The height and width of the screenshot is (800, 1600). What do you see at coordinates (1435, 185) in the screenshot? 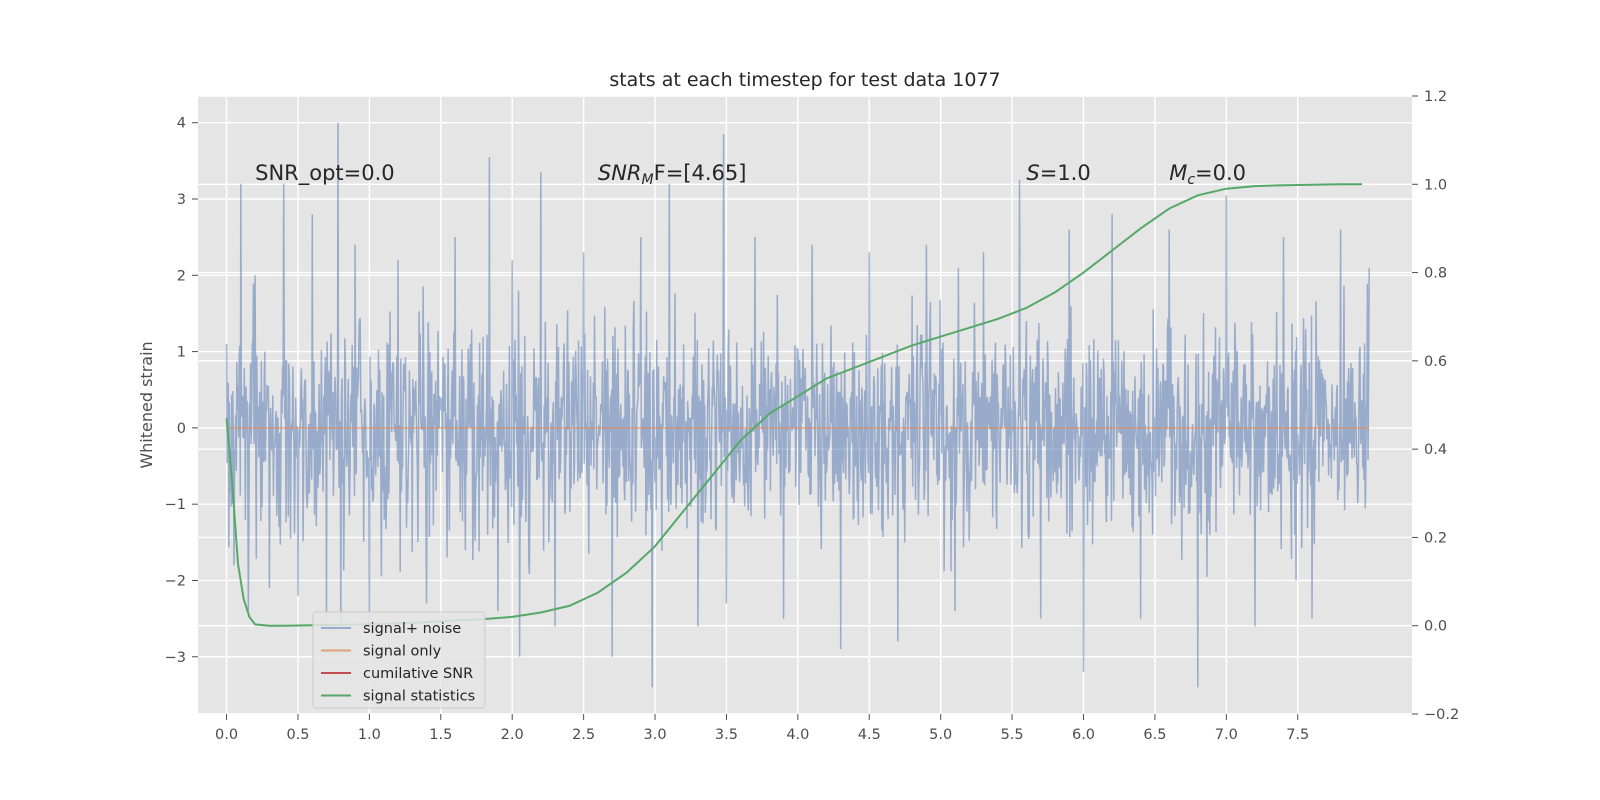
I see `y2-tick-label: 1.0` at bounding box center [1435, 185].